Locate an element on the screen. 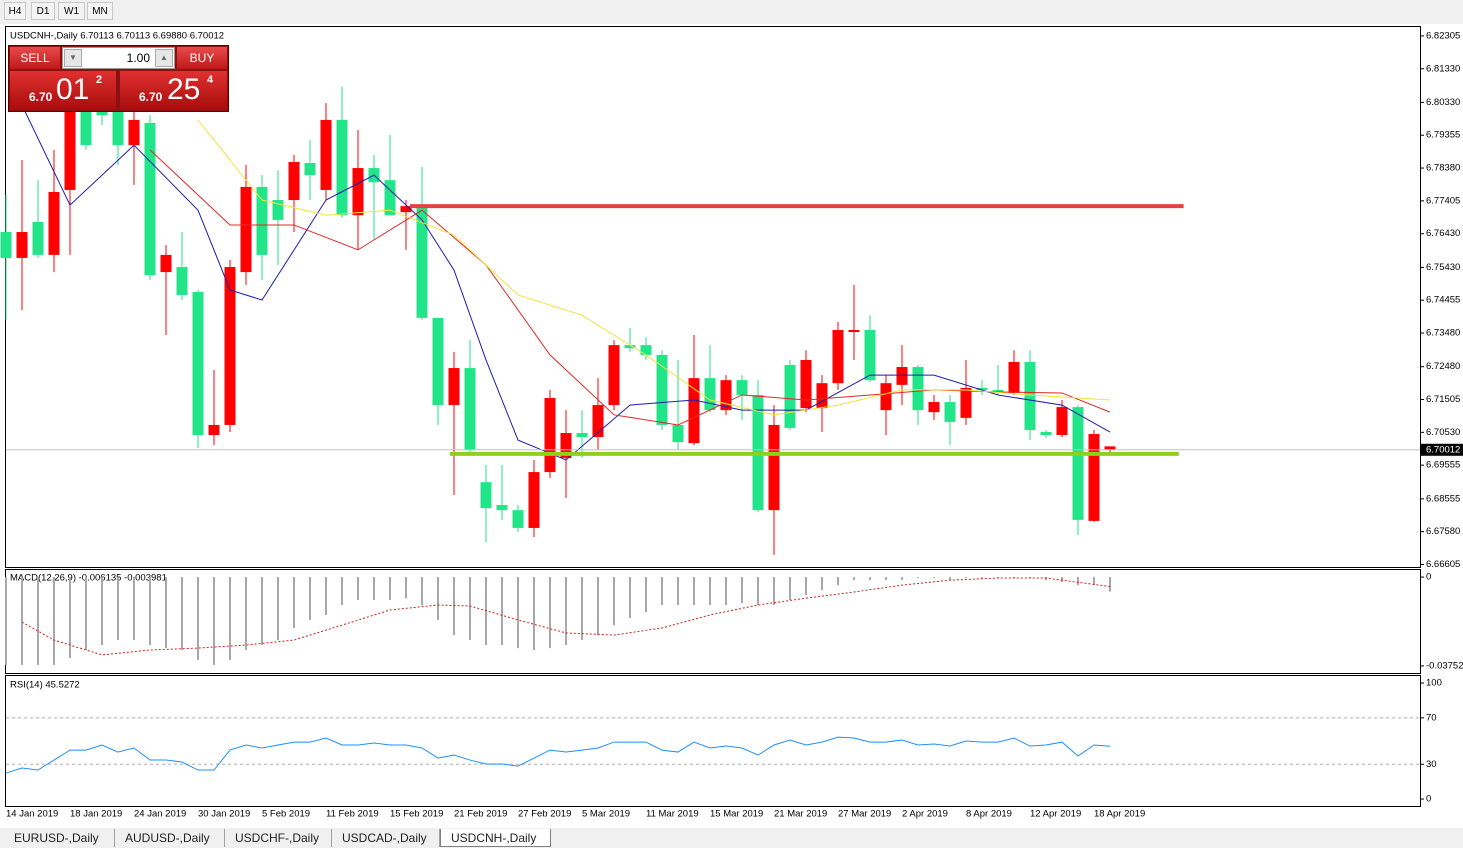  buy-big-figure: 6.70 is located at coordinates (151, 97).